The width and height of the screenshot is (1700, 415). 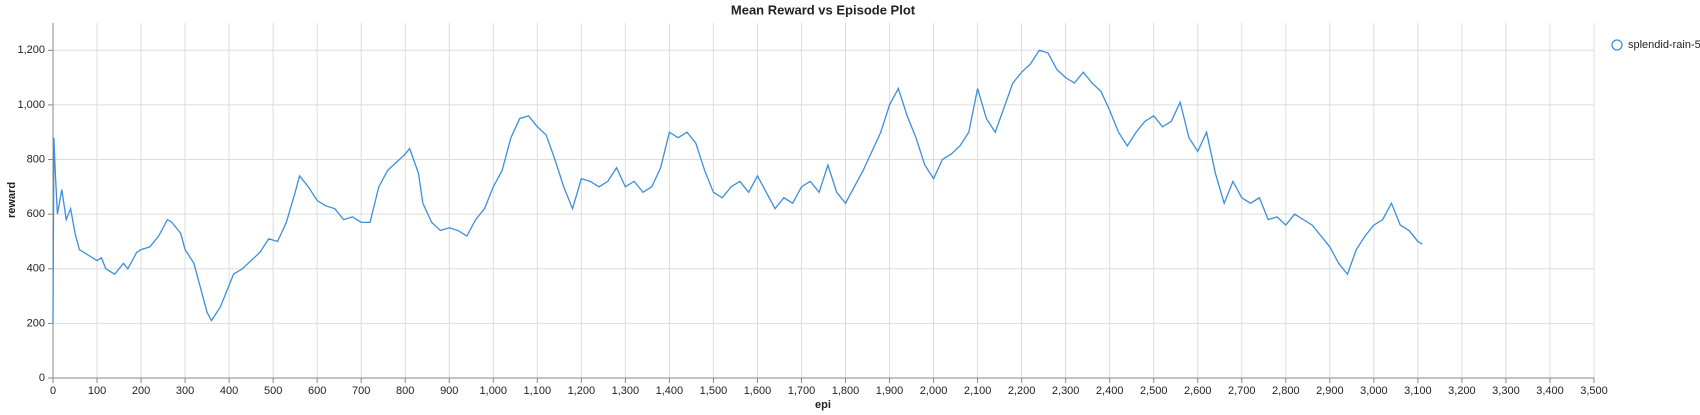 What do you see at coordinates (978, 391) in the screenshot?
I see `x-tick-label: 2,100` at bounding box center [978, 391].